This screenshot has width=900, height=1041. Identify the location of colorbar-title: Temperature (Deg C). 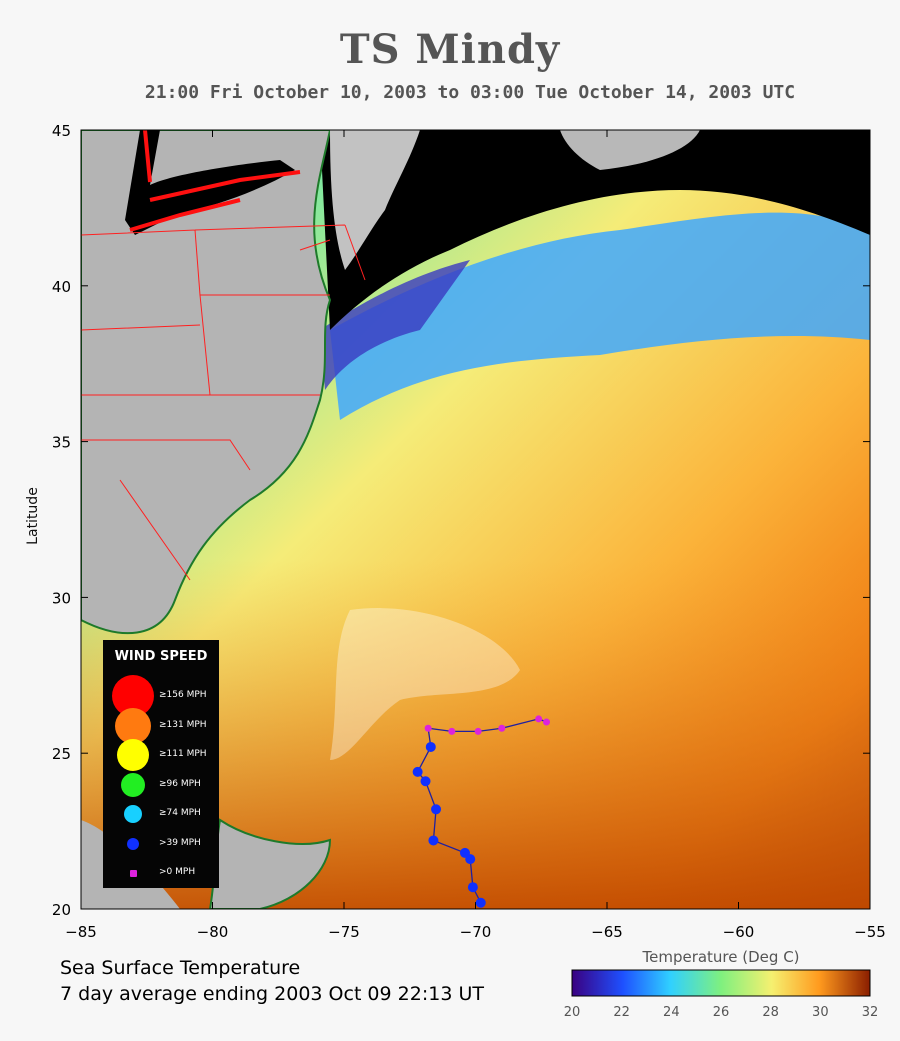
(721, 957).